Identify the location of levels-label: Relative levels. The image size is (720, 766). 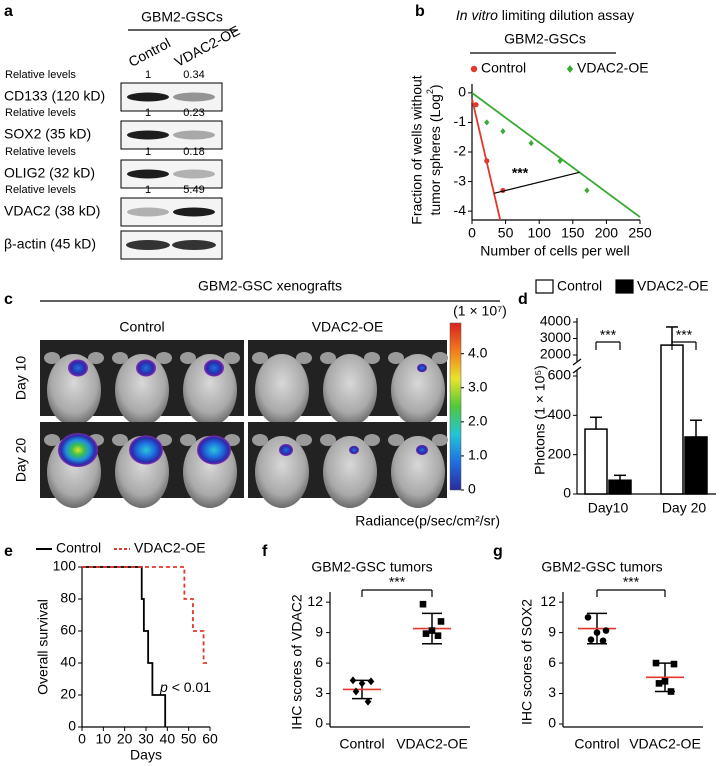
(40, 75).